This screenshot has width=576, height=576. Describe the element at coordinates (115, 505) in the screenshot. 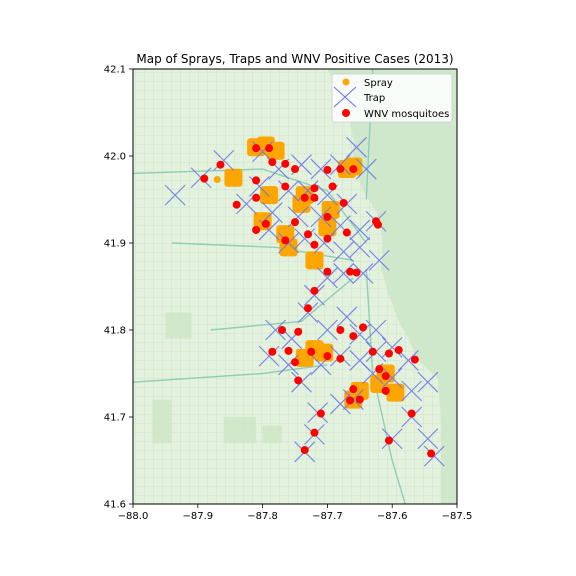

I see `y-tick-label-0: 41.6` at that location.